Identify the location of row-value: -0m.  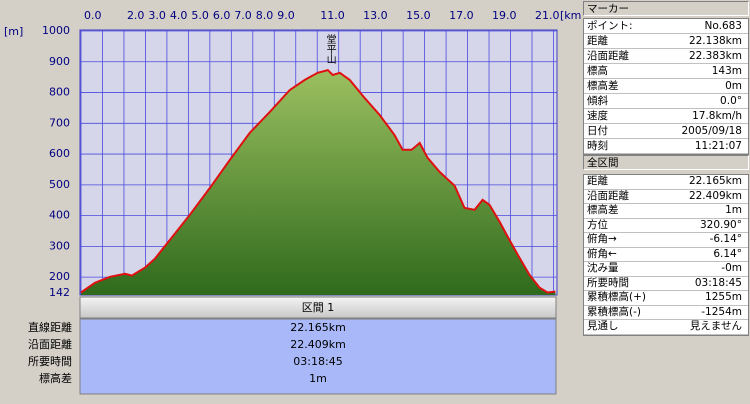
(731, 268).